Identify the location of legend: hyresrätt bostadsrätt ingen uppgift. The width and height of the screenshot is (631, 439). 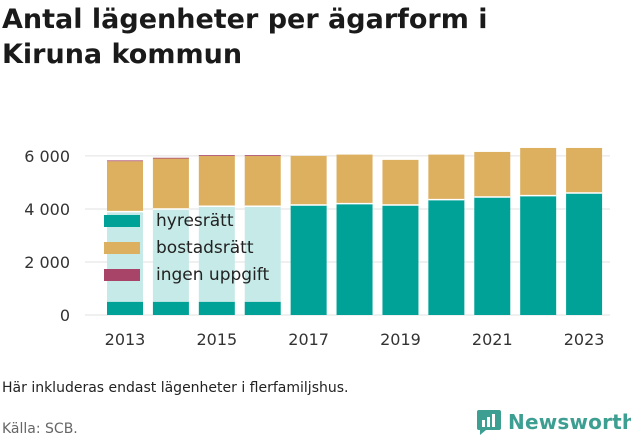
(186, 248).